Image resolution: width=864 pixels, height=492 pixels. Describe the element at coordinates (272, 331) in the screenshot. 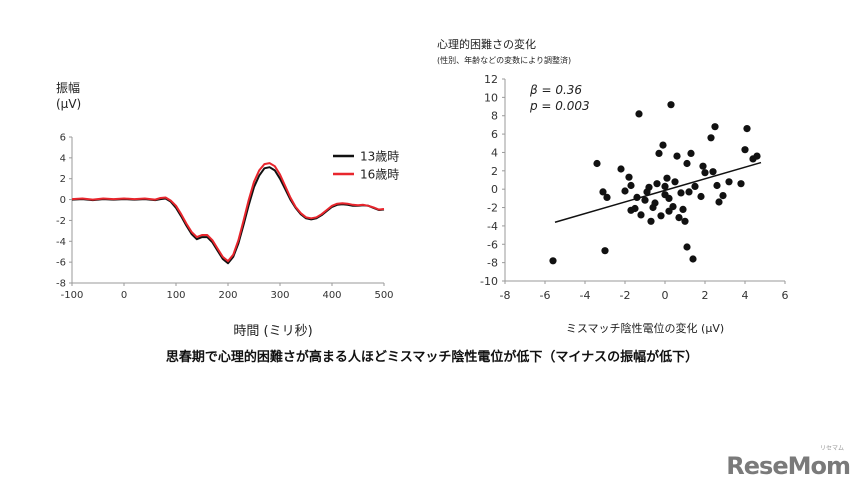

I see `erp-xlabel: 時間 (ミリ秒)` at that location.